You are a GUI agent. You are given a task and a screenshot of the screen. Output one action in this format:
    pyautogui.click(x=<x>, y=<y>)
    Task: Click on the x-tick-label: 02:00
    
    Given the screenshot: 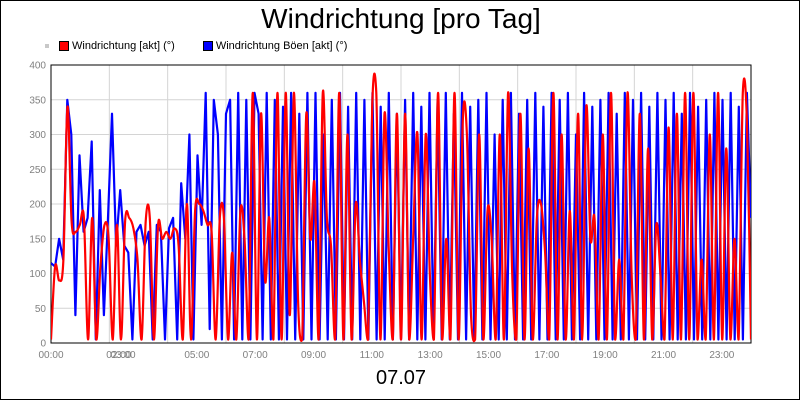 What is the action you would take?
    pyautogui.click(x=118, y=355)
    